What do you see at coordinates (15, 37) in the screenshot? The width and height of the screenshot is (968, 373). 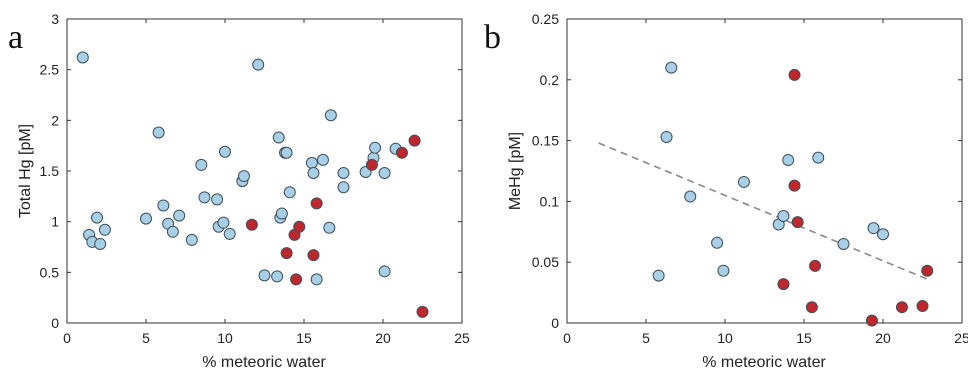 I see `panel-letter: a` at bounding box center [15, 37].